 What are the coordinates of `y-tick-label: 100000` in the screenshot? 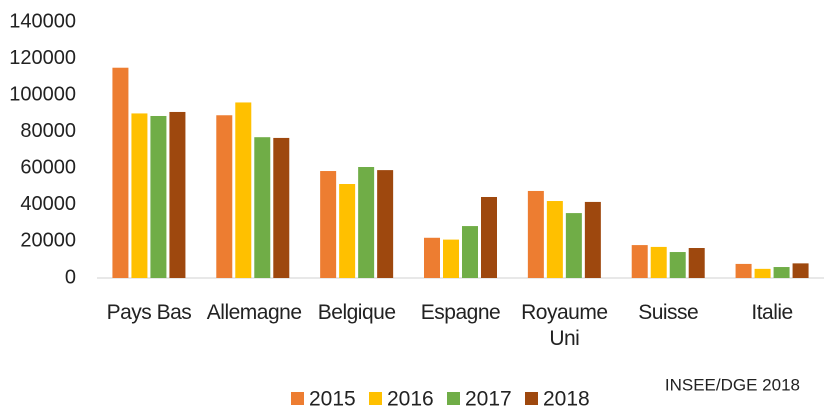 It's located at (42, 94).